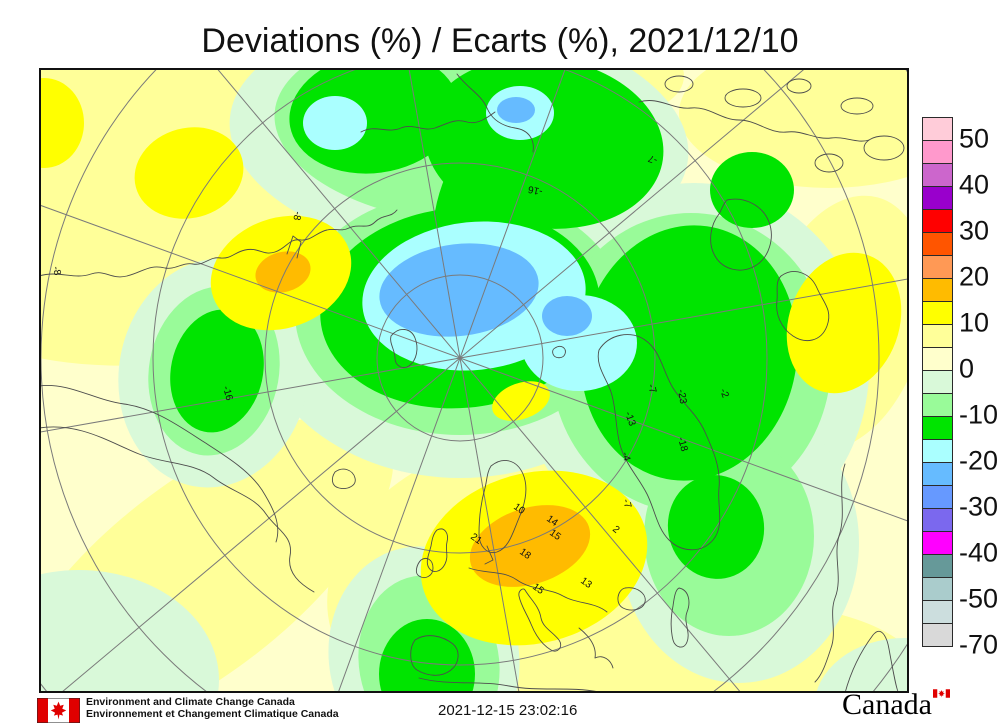  Describe the element at coordinates (979, 414) in the screenshot. I see `colorbar-tick-label: -10` at that location.